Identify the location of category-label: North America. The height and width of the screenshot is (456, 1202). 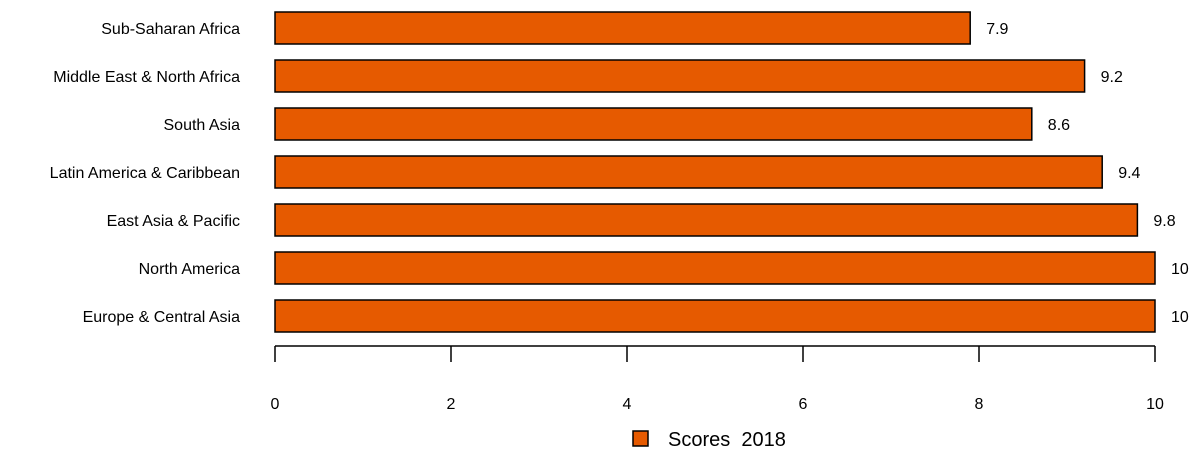
(189, 269).